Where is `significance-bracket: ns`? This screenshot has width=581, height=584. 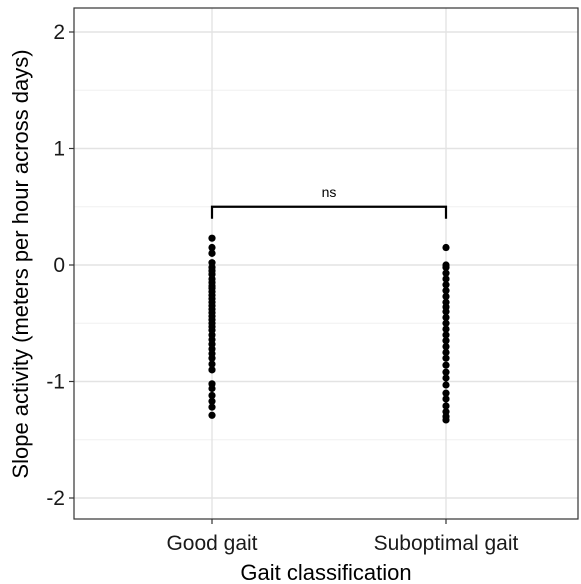
significance-bracket: ns is located at coordinates (329, 201).